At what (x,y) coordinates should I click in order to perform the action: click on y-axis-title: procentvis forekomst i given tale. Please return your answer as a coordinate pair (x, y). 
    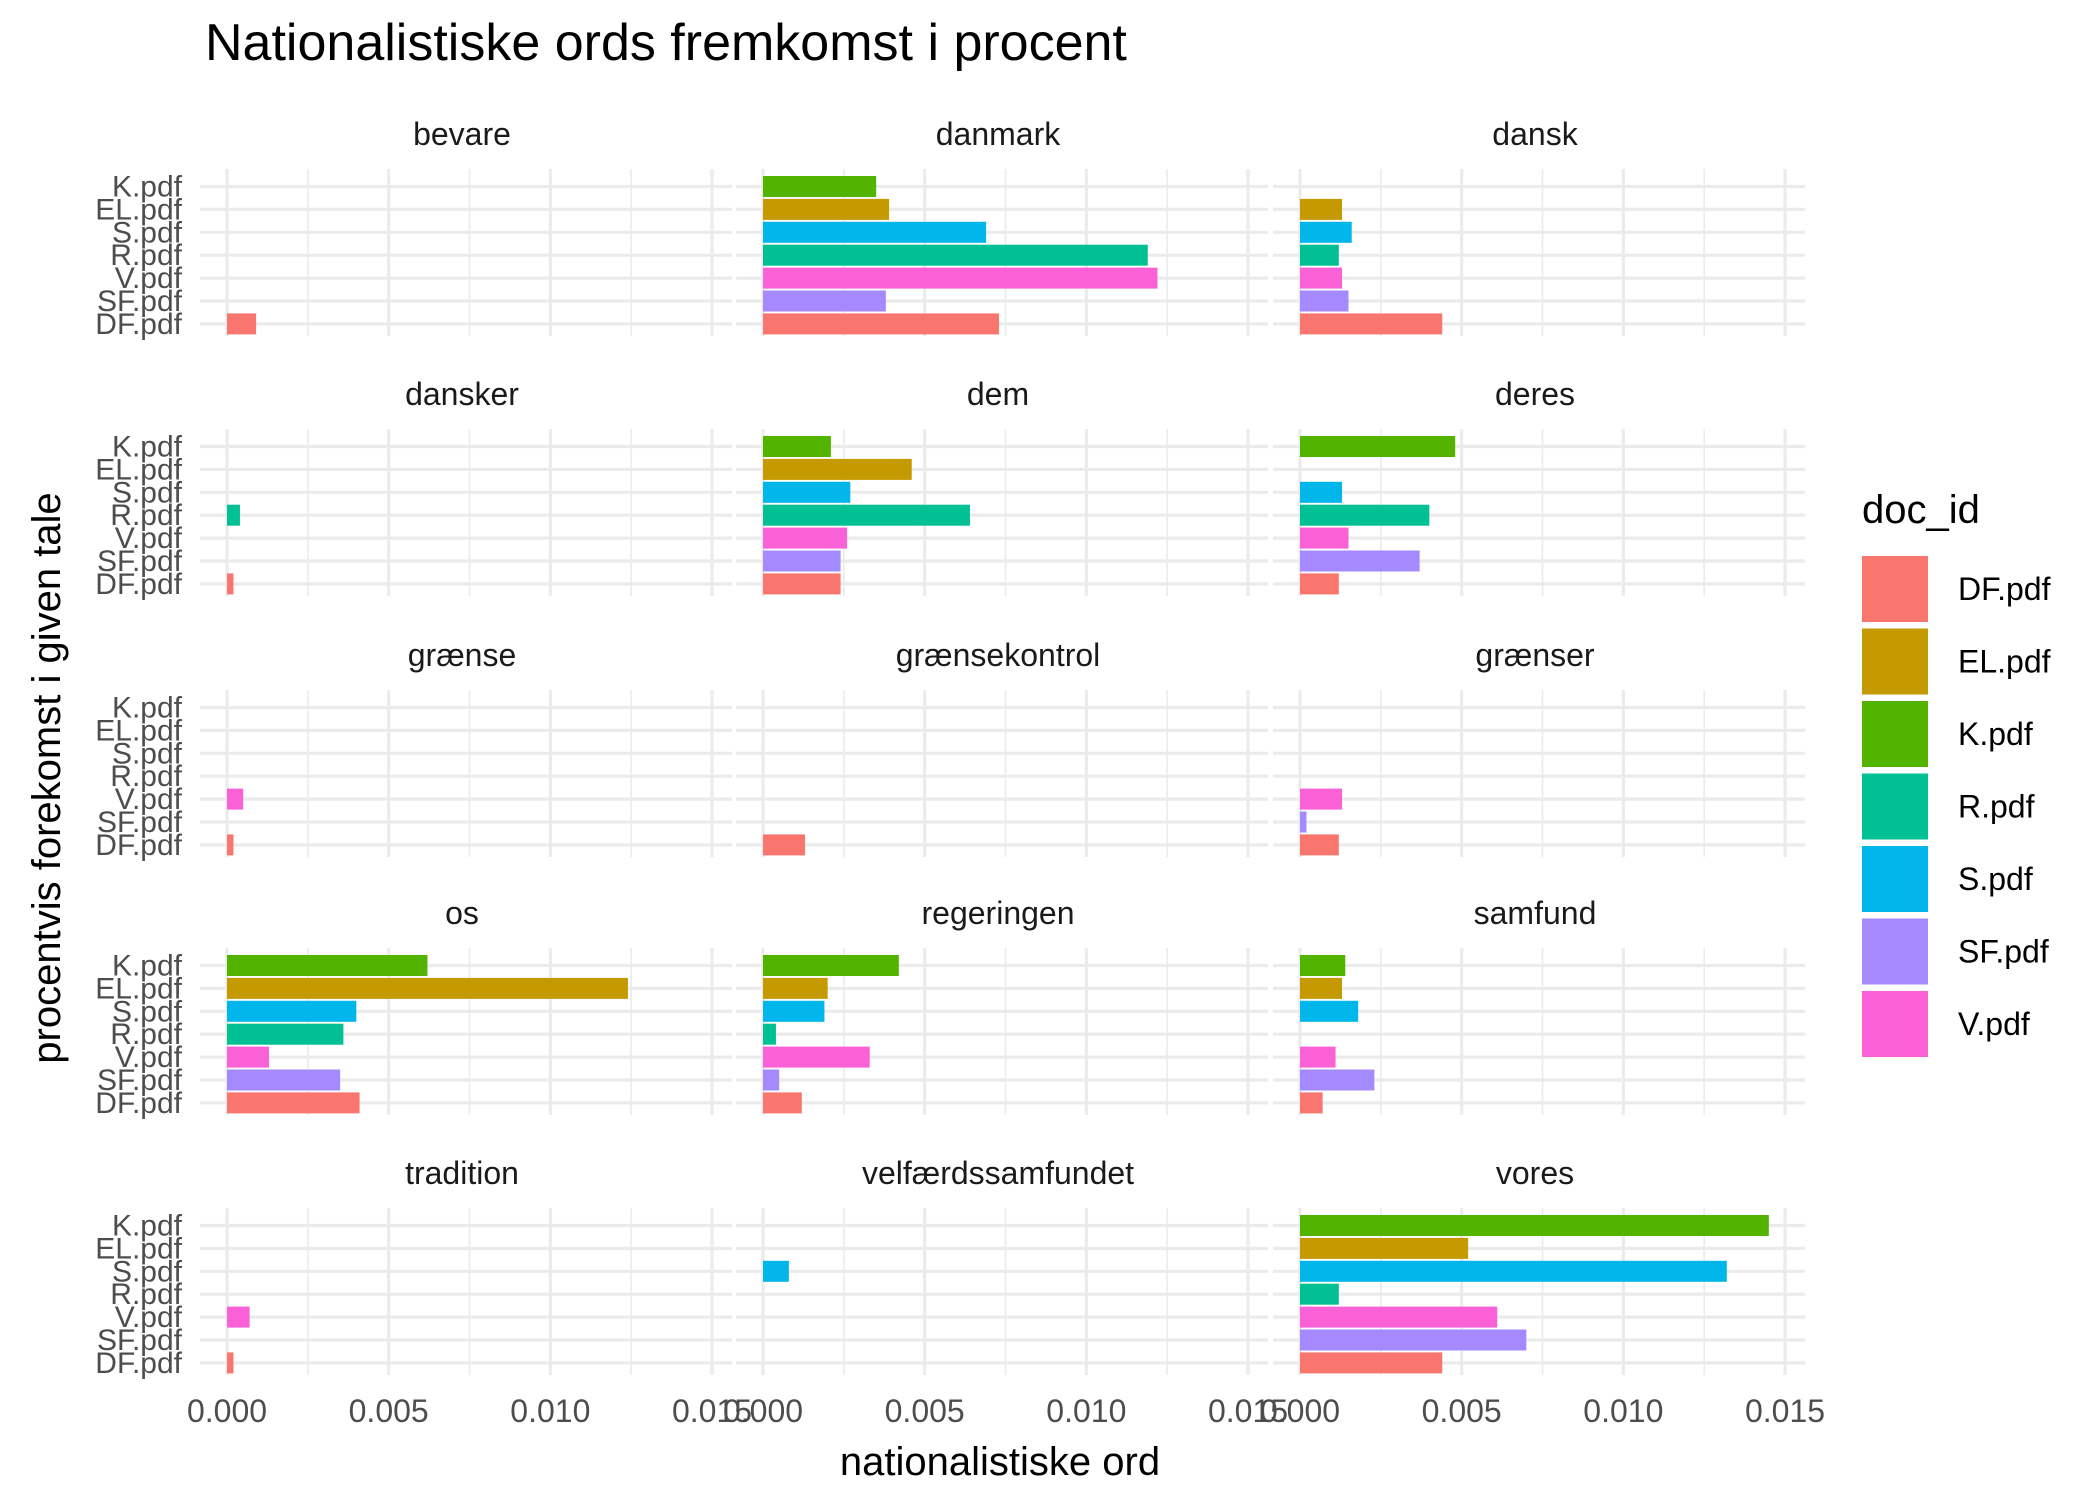
    Looking at the image, I should click on (47, 777).